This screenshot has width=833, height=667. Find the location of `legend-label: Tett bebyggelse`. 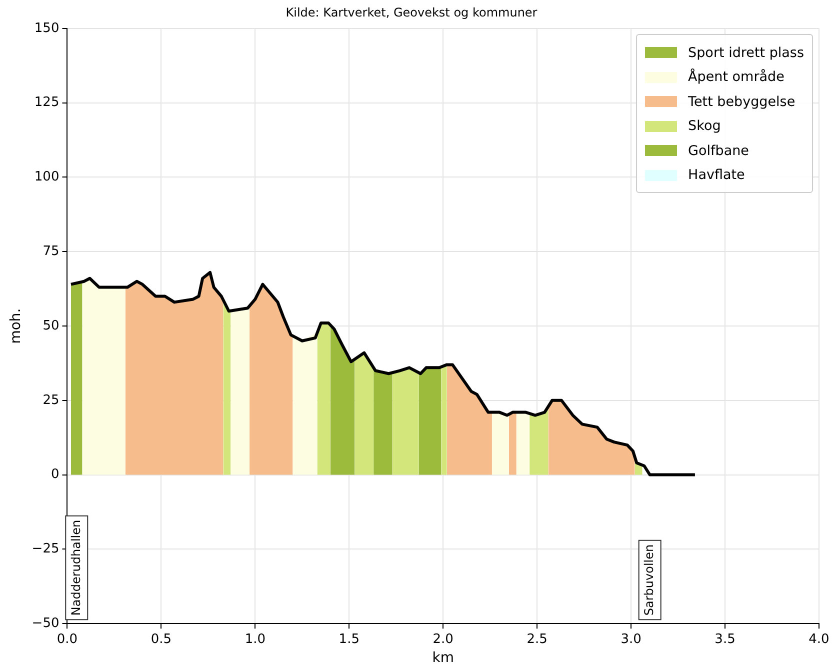

legend-label: Tett bebyggelse is located at coordinates (742, 102).